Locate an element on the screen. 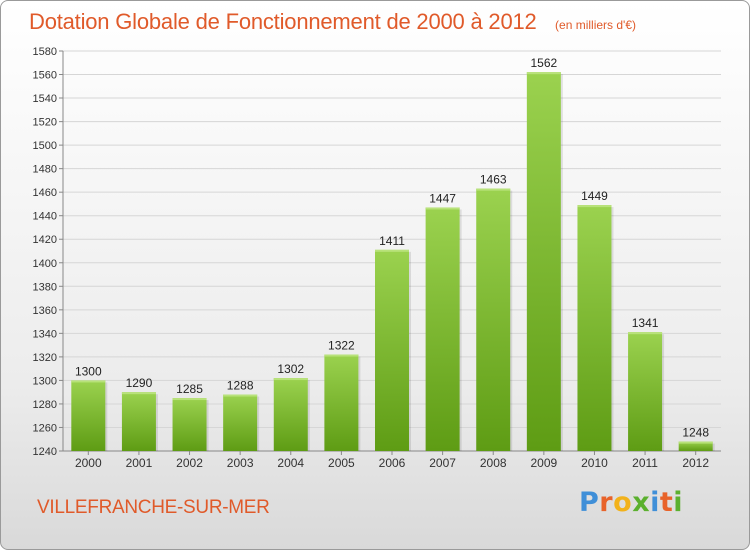 Image resolution: width=750 pixels, height=550 pixels. data-label-2000: 1300 is located at coordinates (88, 371).